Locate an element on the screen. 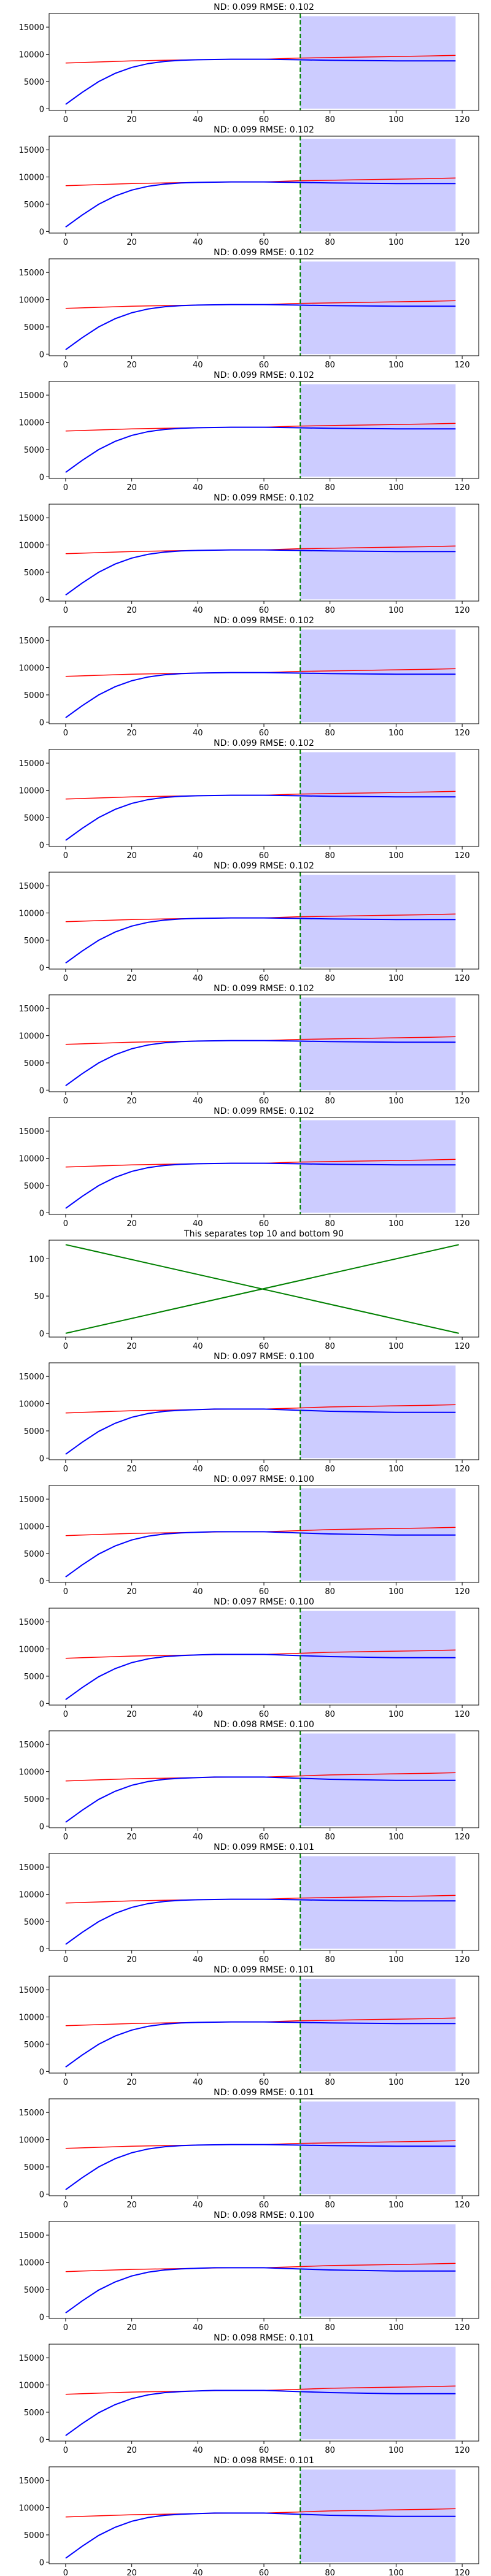 The height and width of the screenshot is (2576, 491). chart-title: ND: 0.098 RMSE: 0.101 is located at coordinates (264, 2338).